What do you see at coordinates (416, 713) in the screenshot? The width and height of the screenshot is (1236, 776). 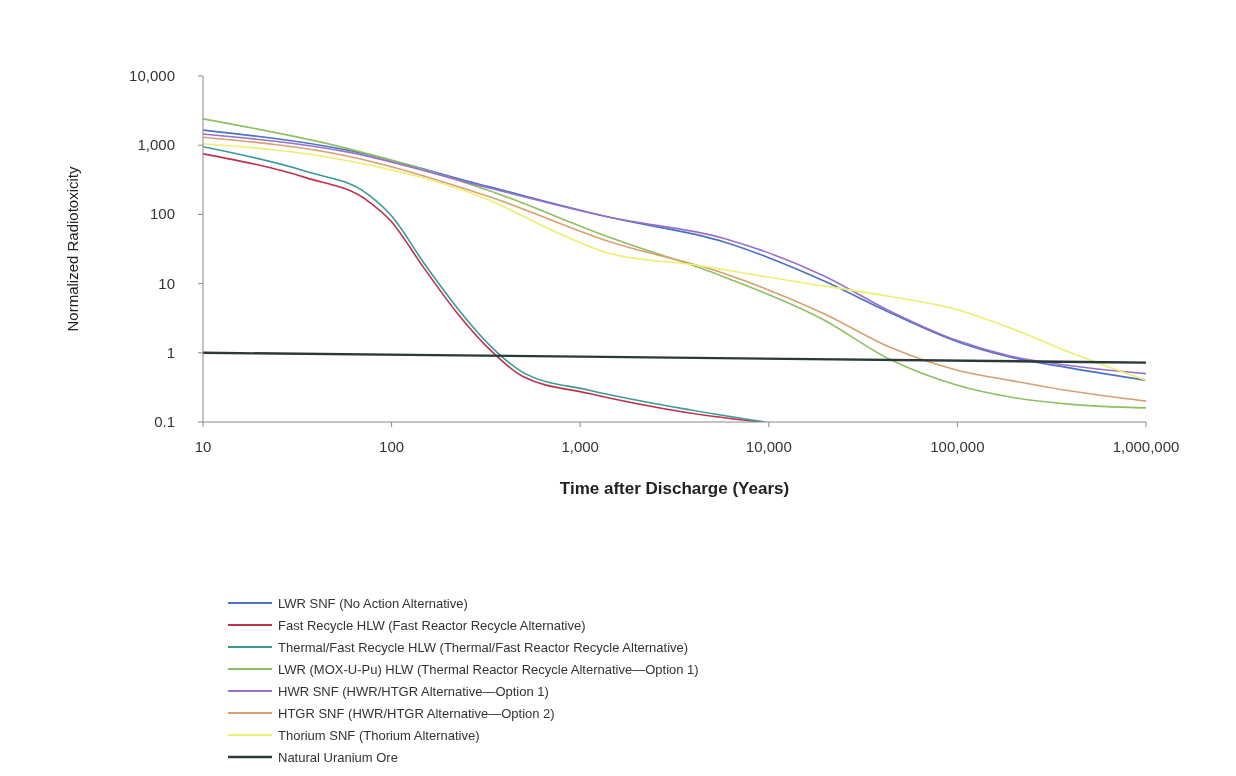 I see `legend-label: HTGR SNF (HWR/HTGR Alternative—Option 2)` at bounding box center [416, 713].